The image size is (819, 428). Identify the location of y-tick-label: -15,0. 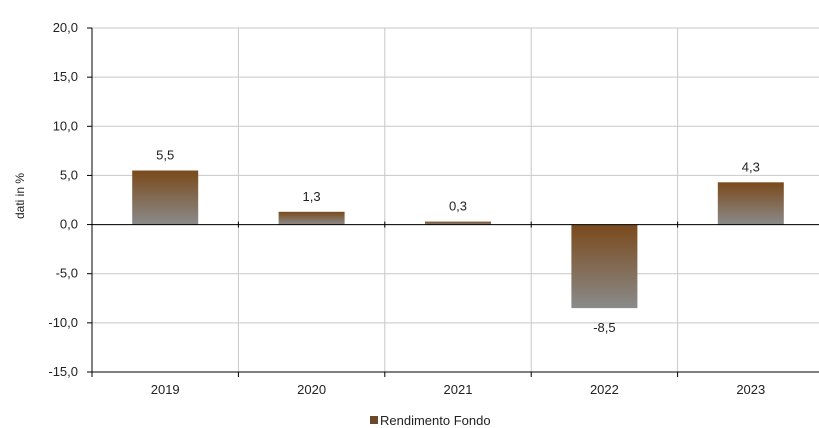
(63, 371).